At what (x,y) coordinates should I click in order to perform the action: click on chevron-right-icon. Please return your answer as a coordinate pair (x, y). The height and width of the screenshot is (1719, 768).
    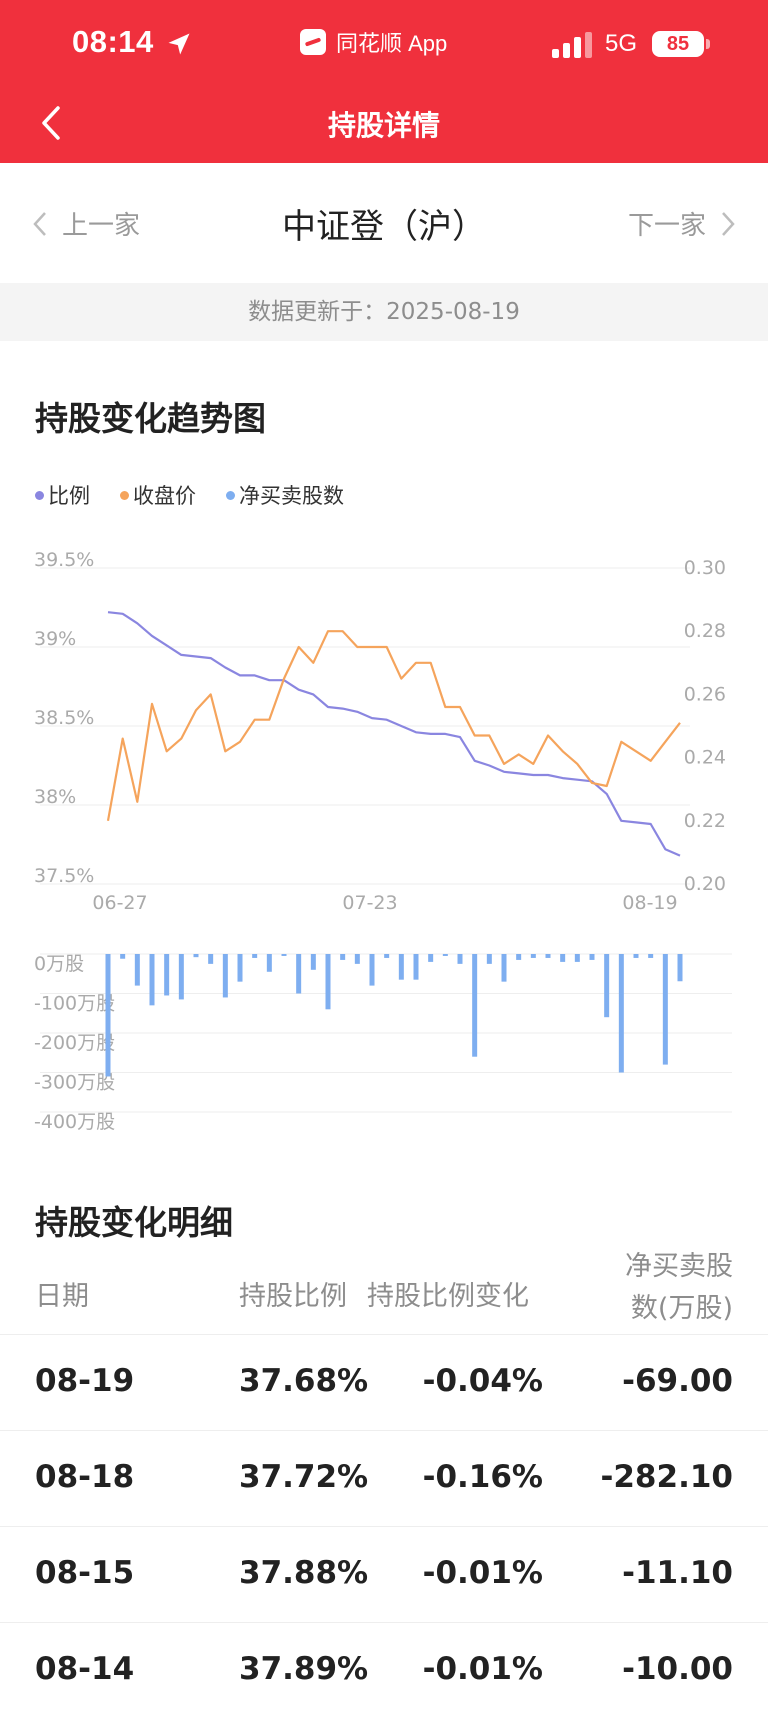
    Looking at the image, I should click on (728, 223).